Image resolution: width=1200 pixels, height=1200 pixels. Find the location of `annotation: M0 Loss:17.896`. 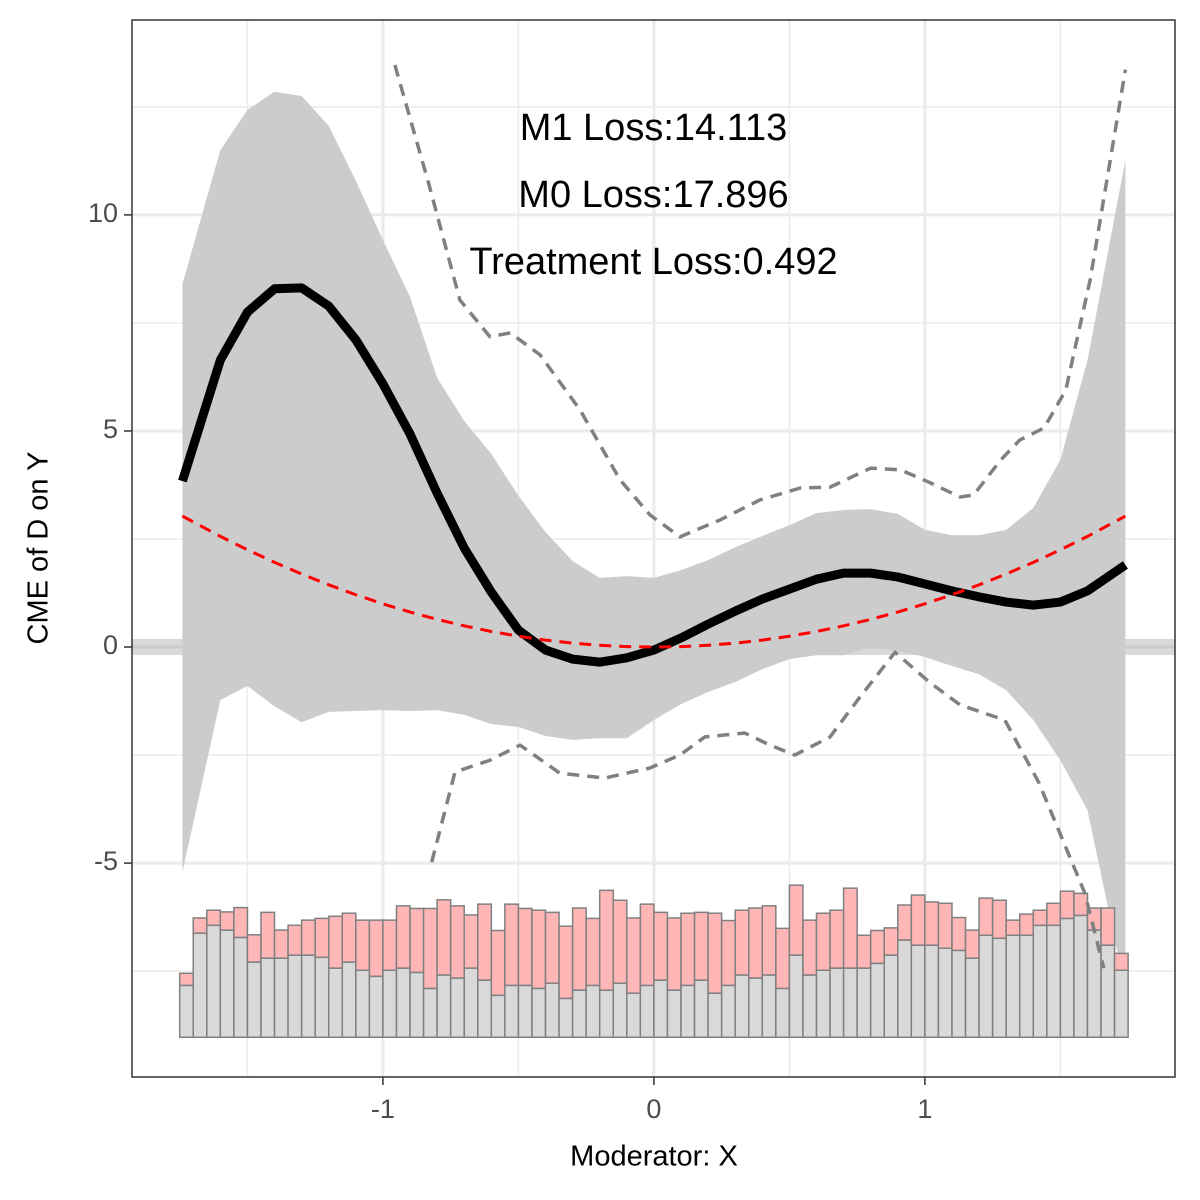

annotation: M0 Loss:17.896 is located at coordinates (653, 195).